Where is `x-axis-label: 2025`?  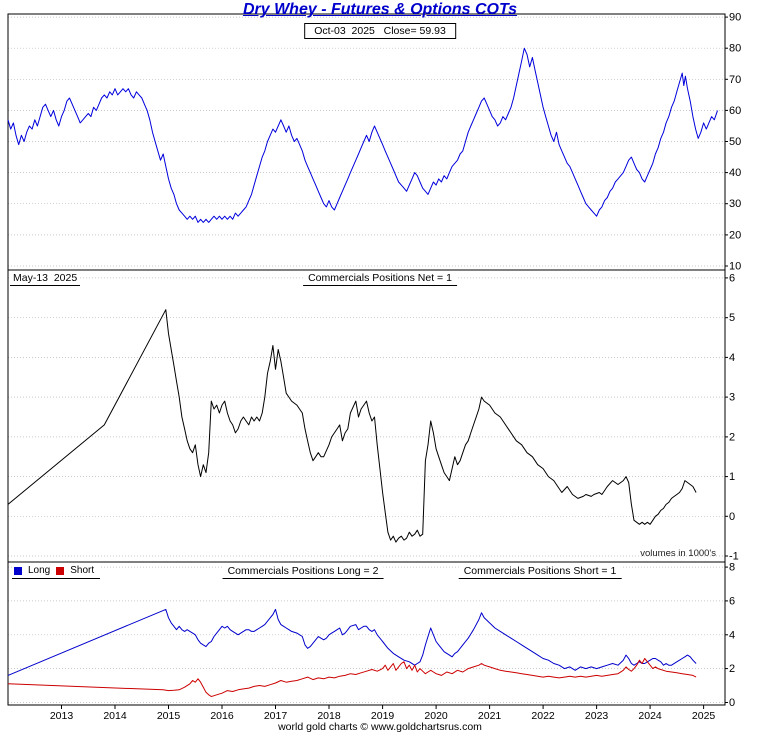 x-axis-label: 2025 is located at coordinates (704, 716).